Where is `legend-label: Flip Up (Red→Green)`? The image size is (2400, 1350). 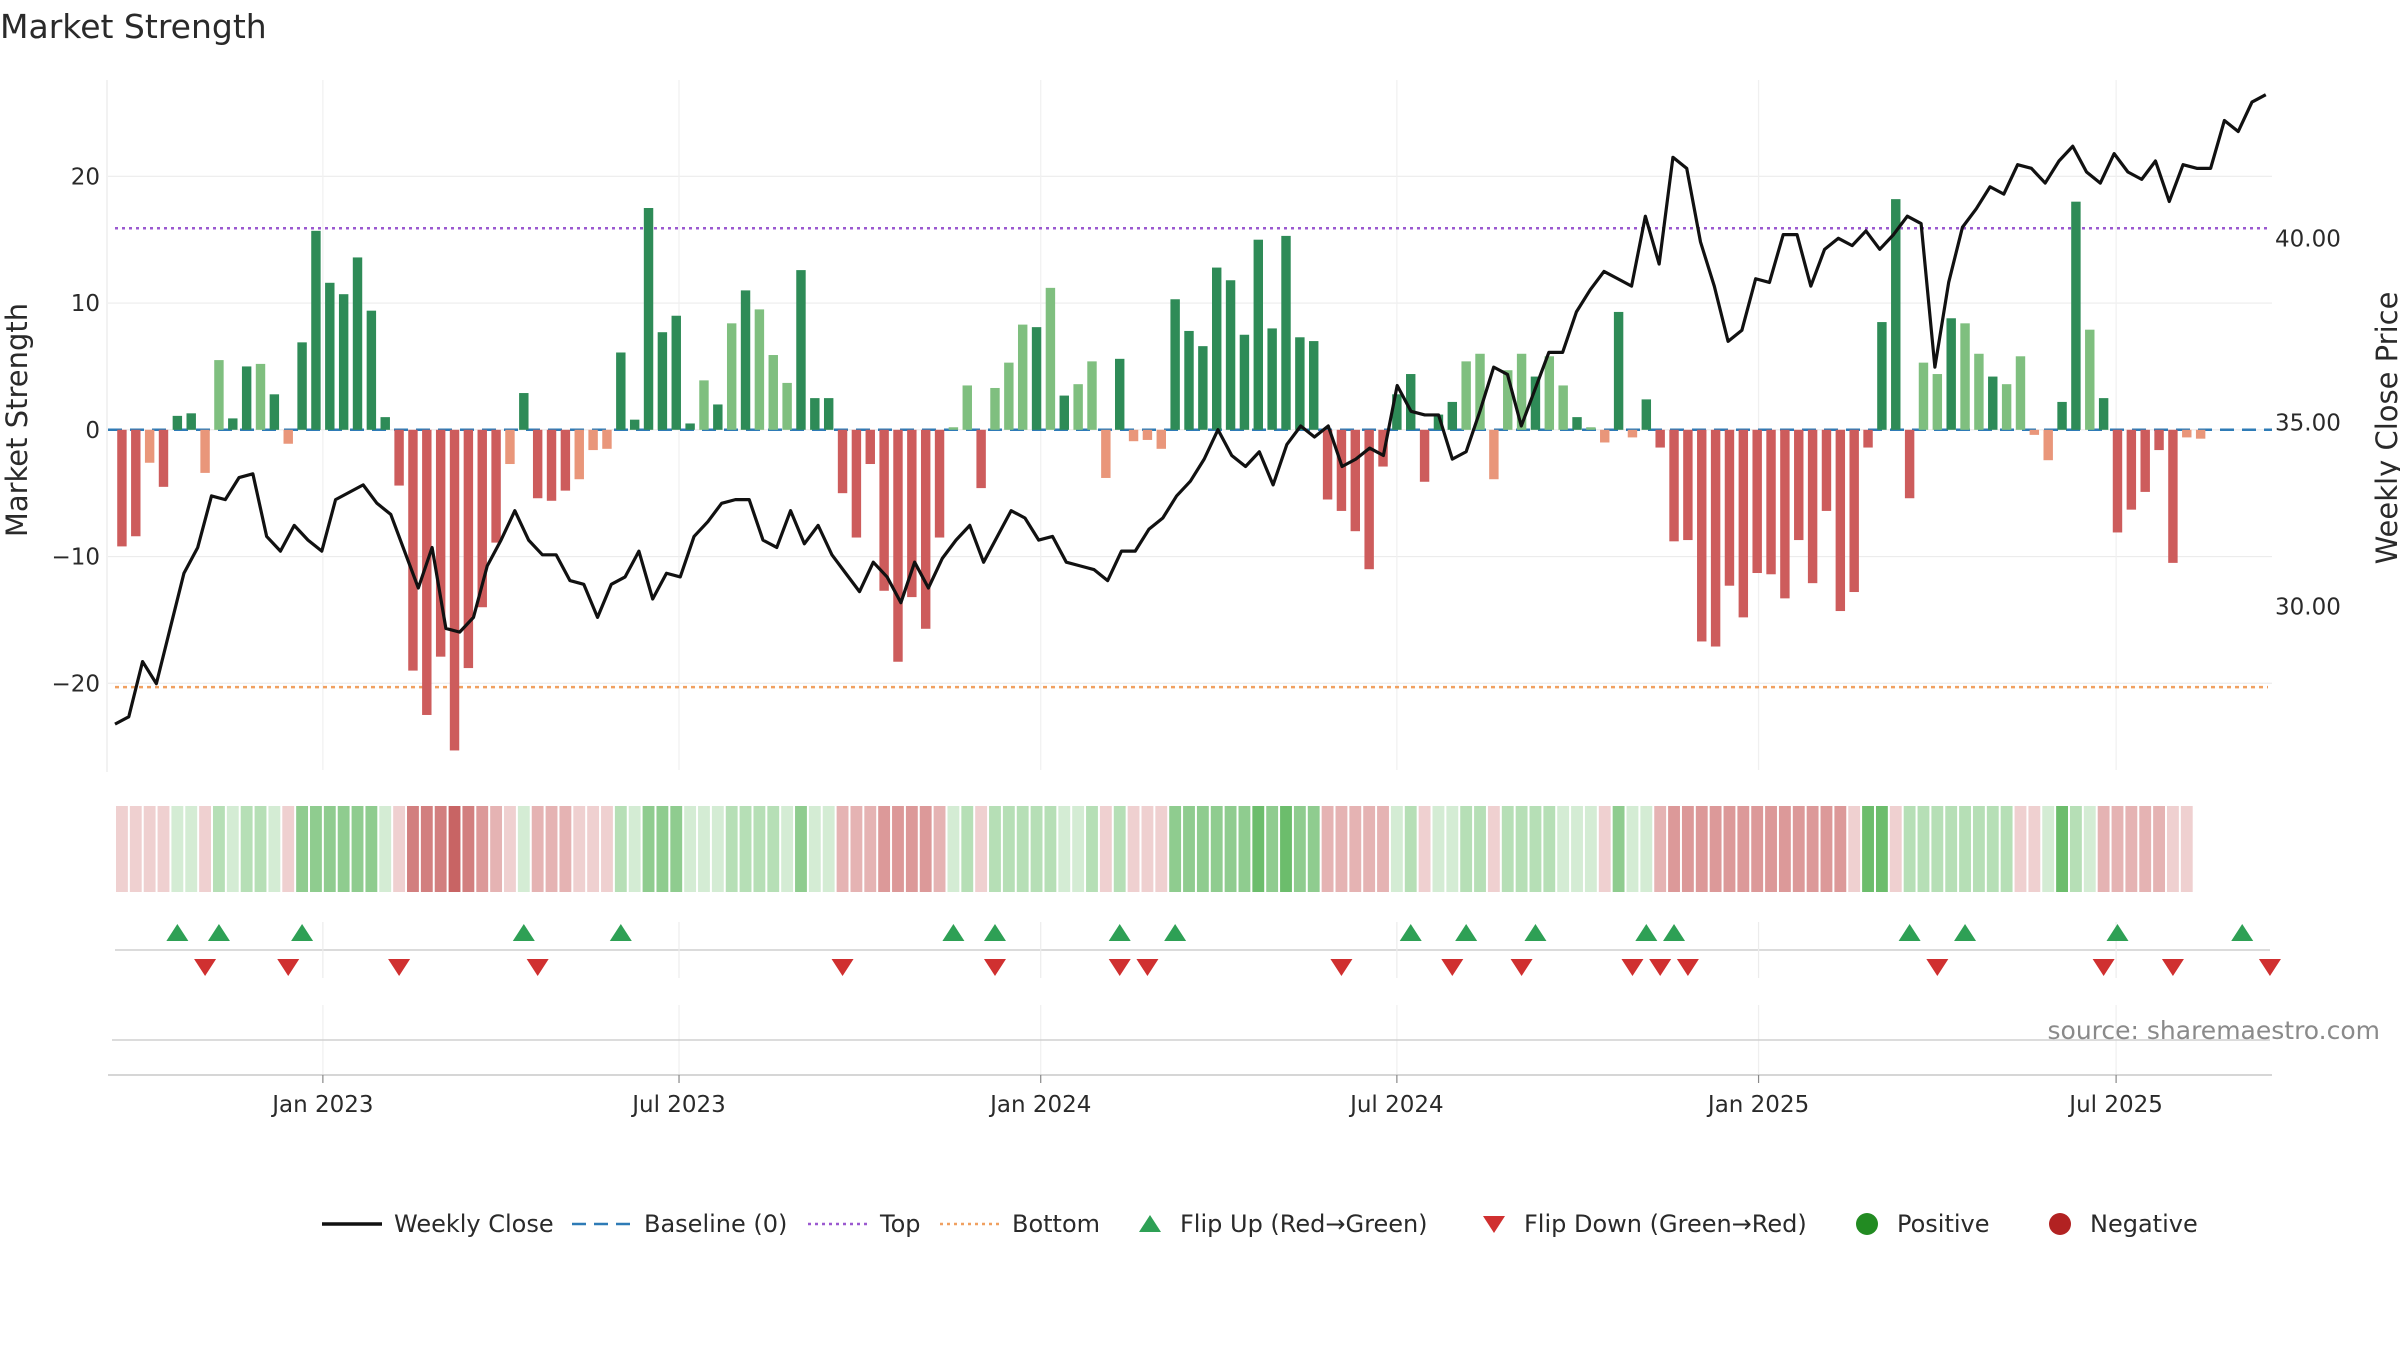
legend-label: Flip Up (Red→Green) is located at coordinates (1304, 1224).